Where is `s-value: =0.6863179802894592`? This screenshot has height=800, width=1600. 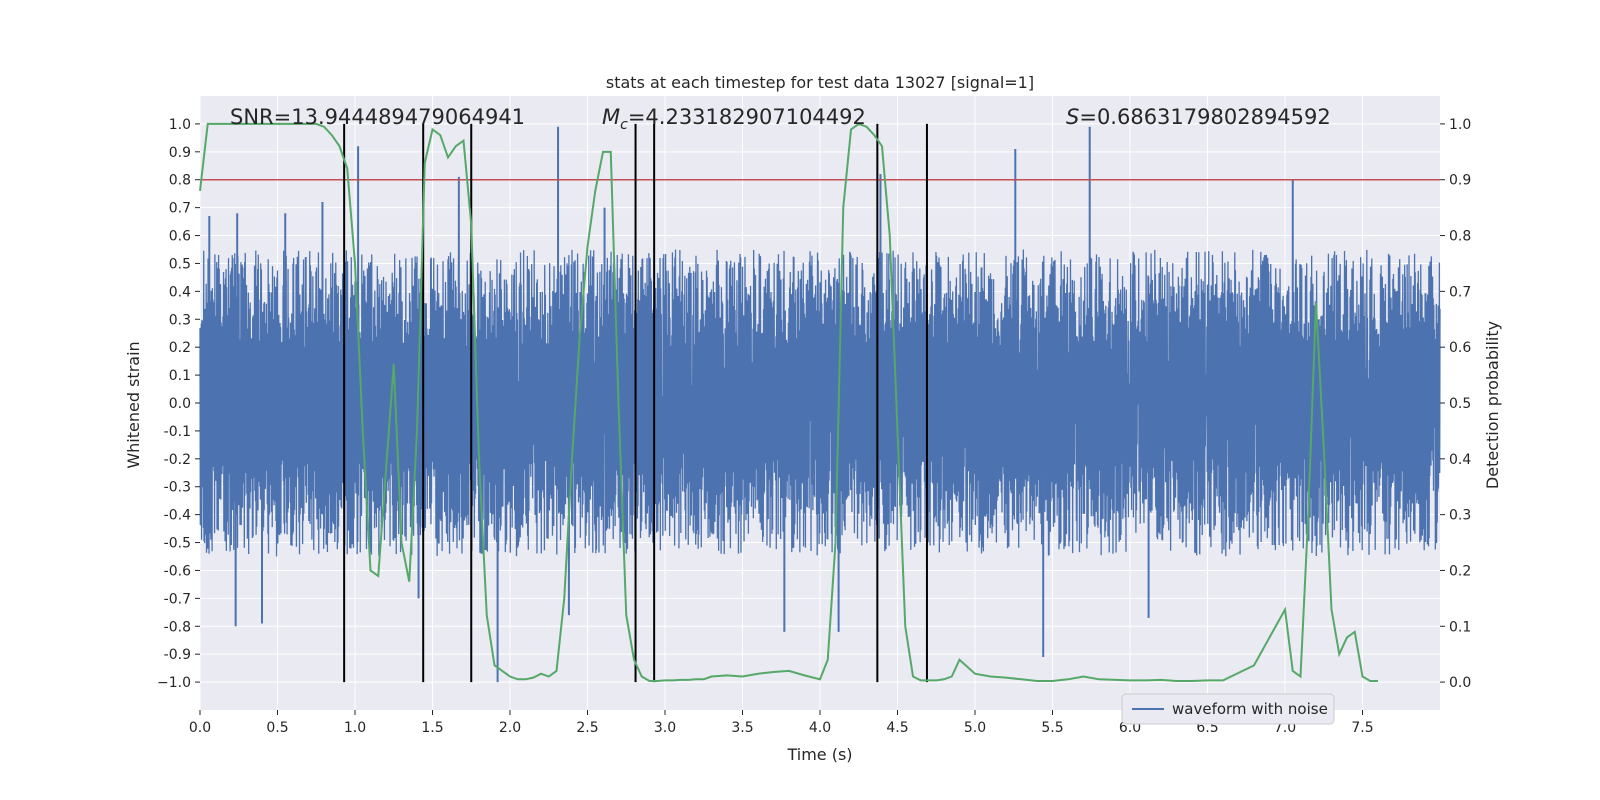
s-value: =0.6863179802894592 is located at coordinates (1204, 117).